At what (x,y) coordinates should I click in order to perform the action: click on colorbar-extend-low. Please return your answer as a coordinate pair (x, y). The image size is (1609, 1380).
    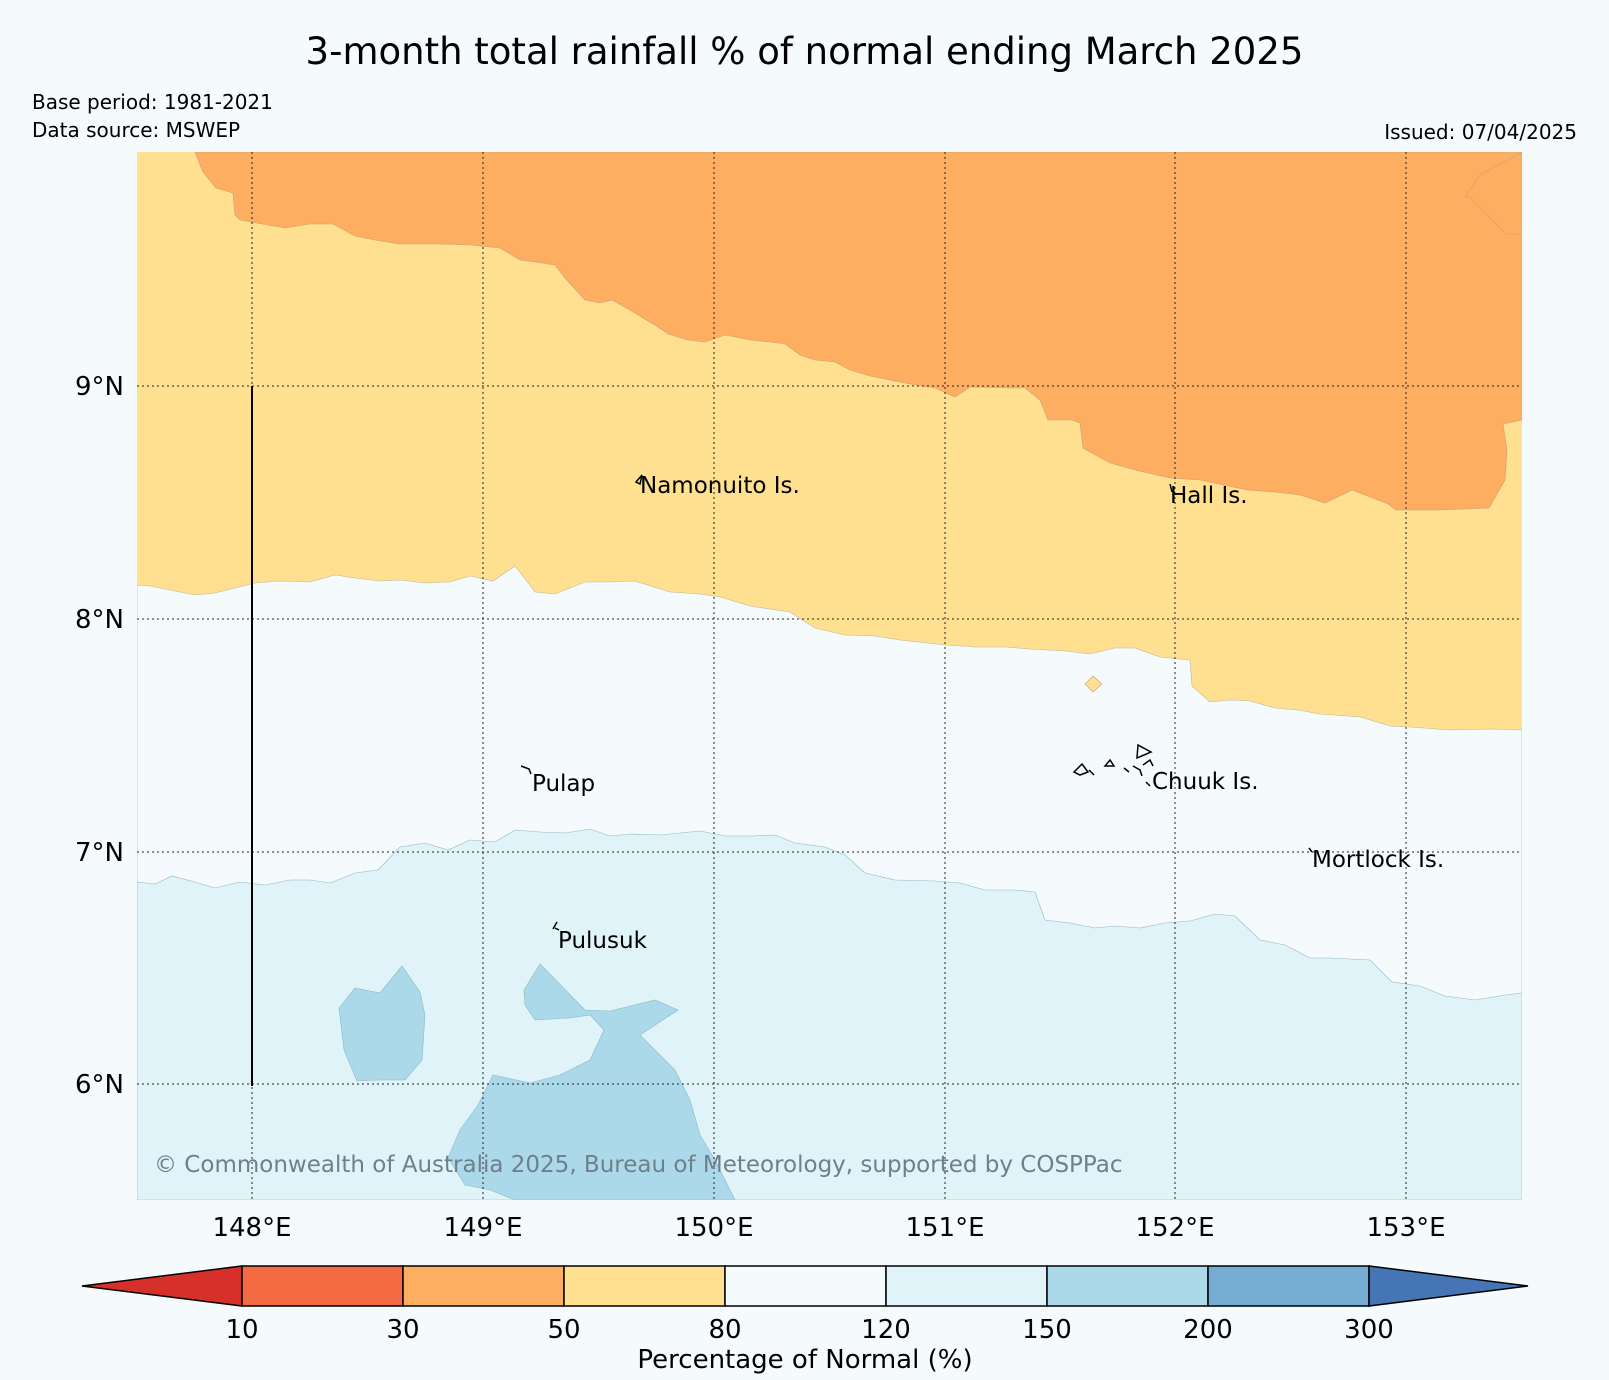
    Looking at the image, I should click on (162, 1286).